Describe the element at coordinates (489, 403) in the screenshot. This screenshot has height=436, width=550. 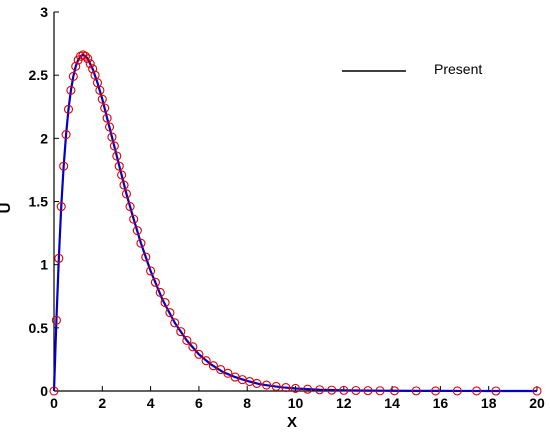
I see `x-tick-label: 18` at that location.